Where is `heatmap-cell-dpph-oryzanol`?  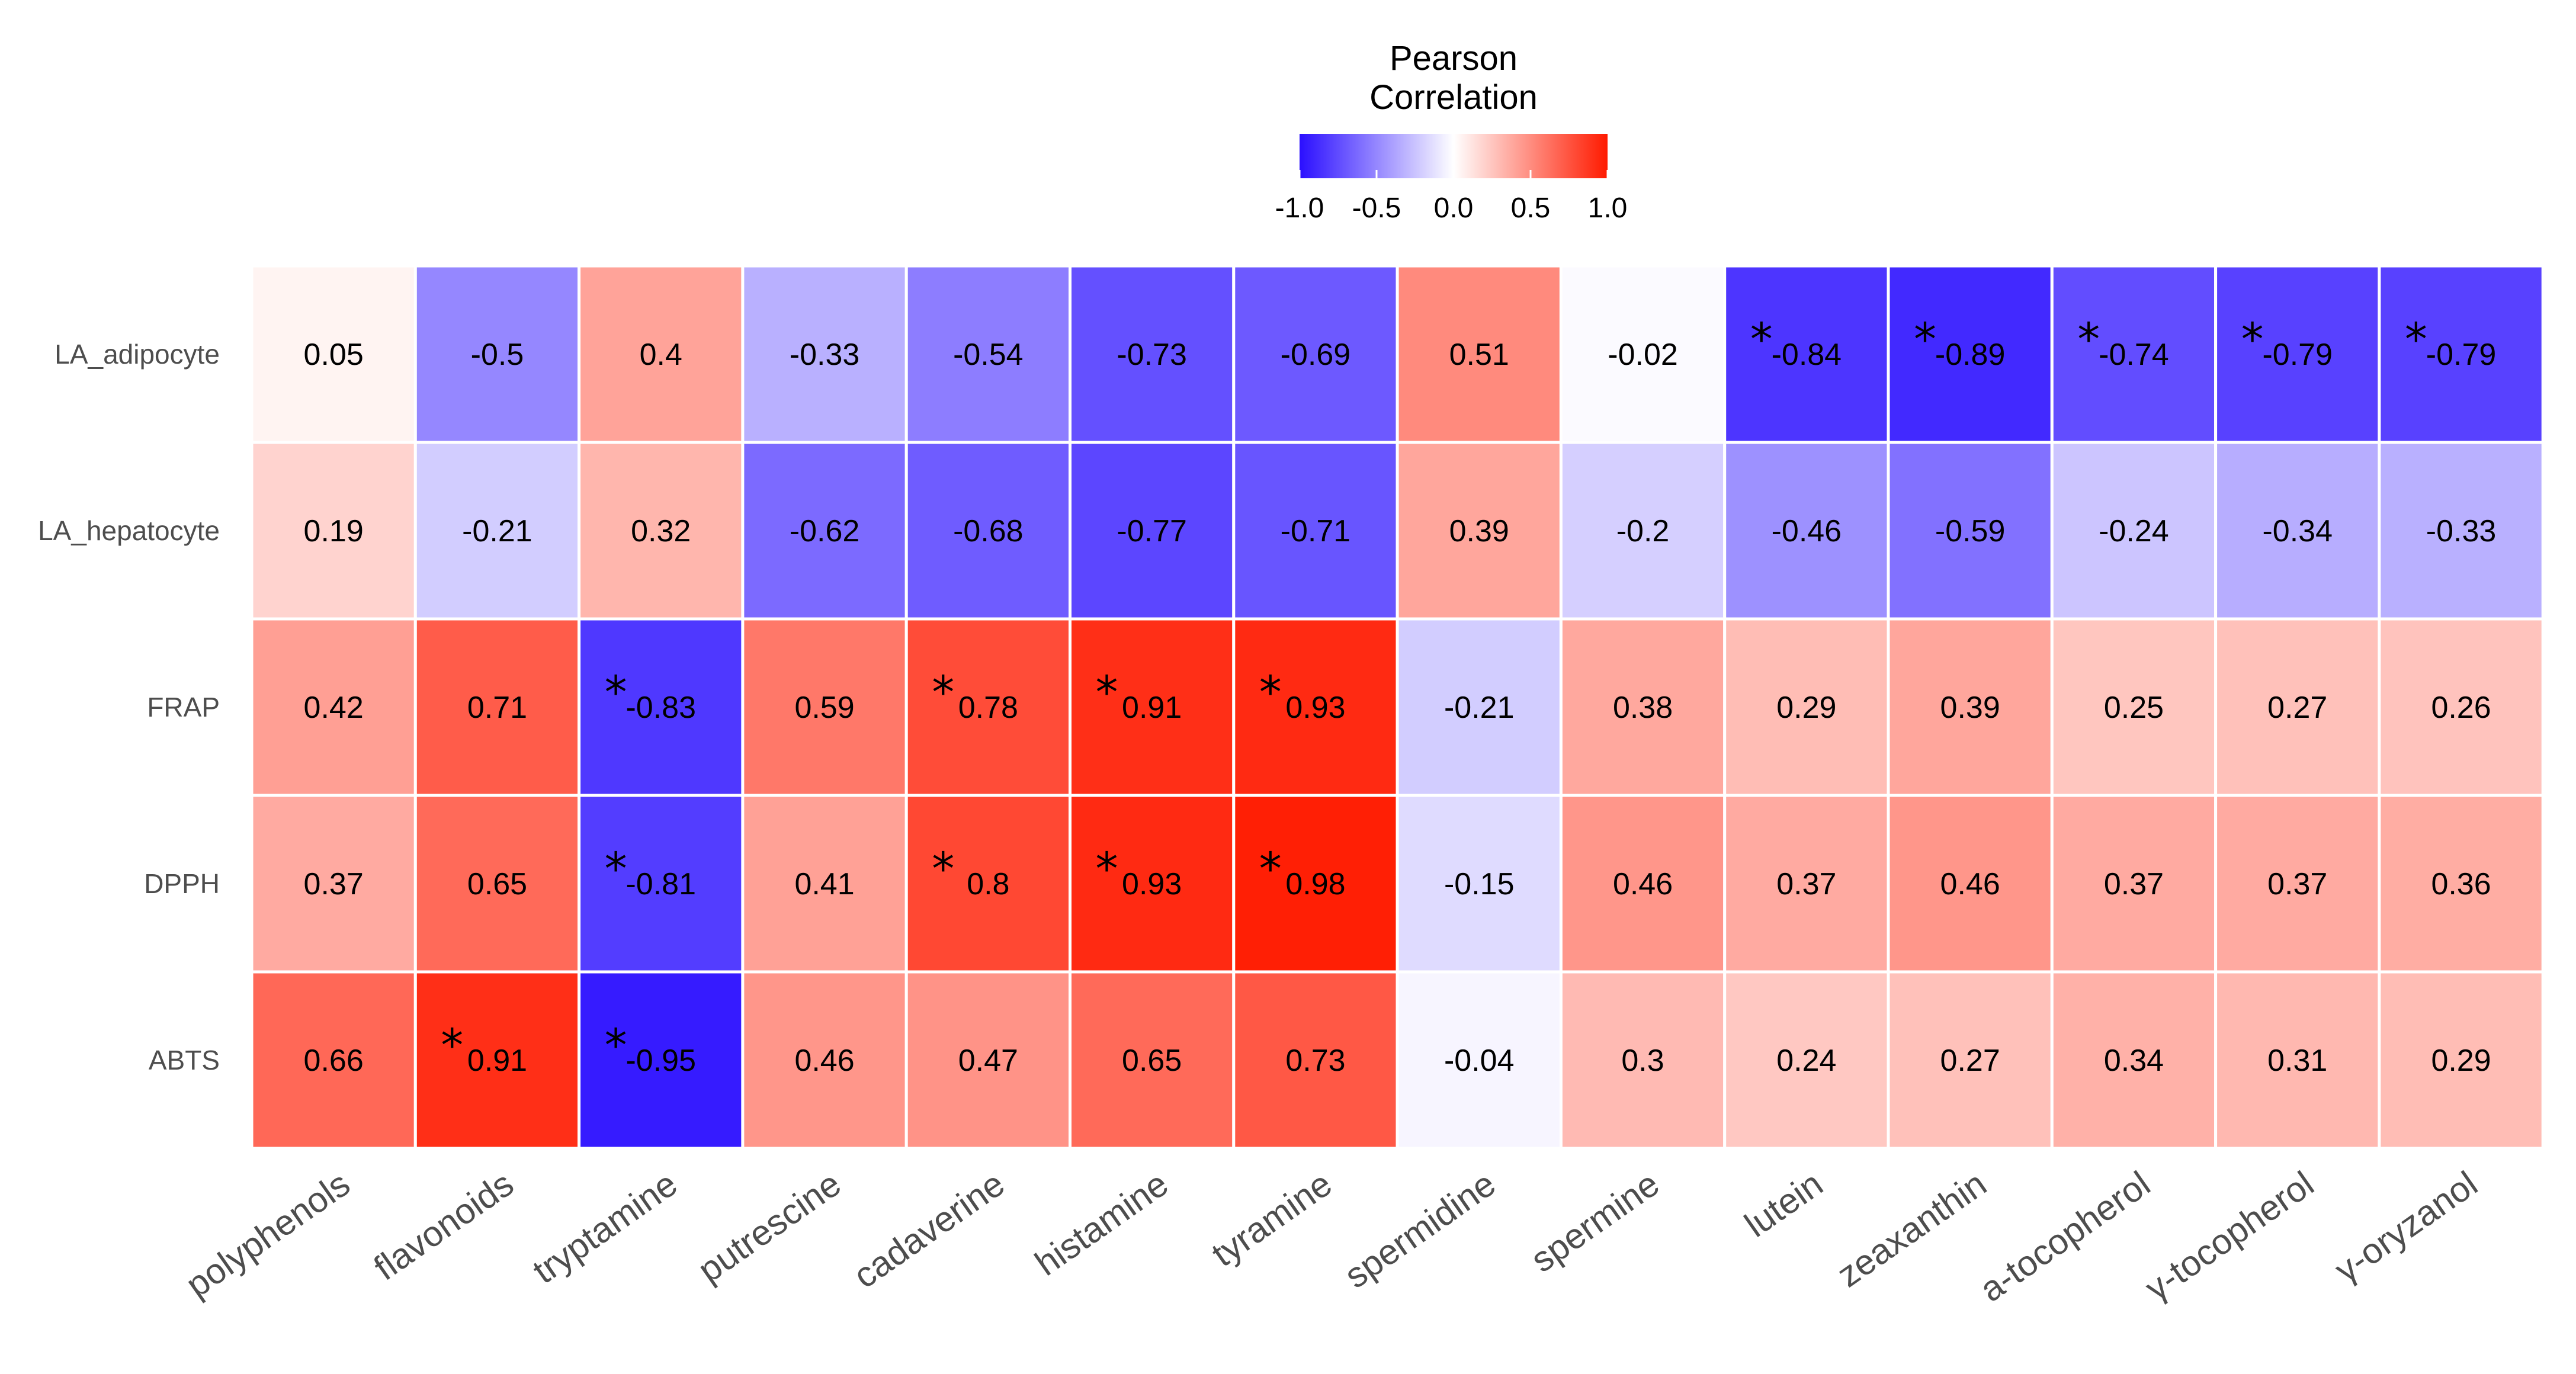
heatmap-cell-dpph-oryzanol is located at coordinates (2462, 884).